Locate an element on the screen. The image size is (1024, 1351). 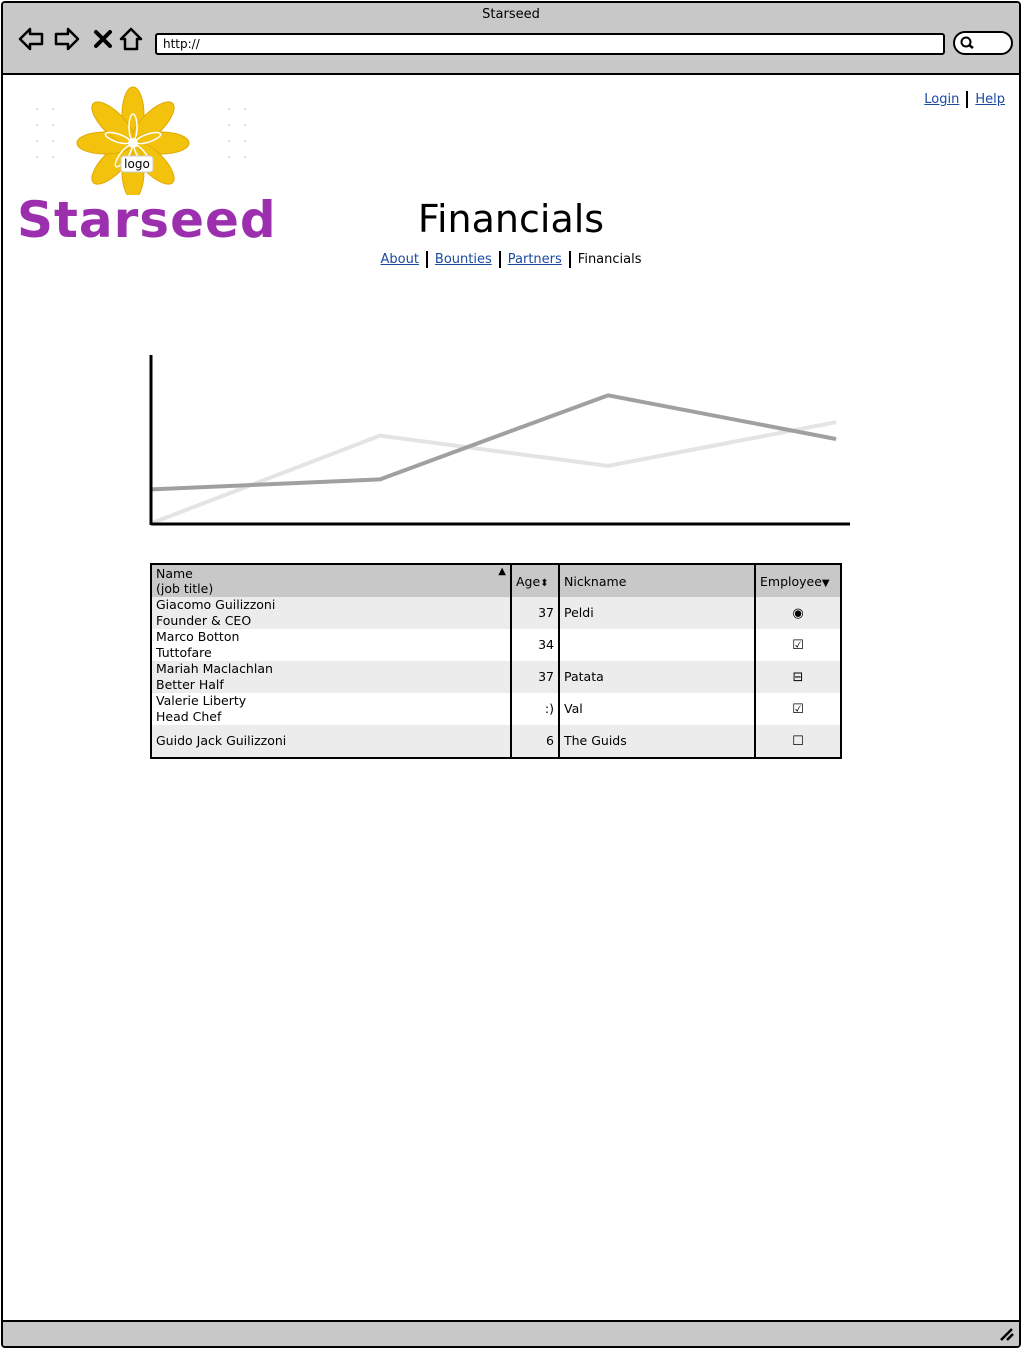
table-row: Guido Jack Guilizzoni 6 The Guids ☐ is located at coordinates (496, 741).